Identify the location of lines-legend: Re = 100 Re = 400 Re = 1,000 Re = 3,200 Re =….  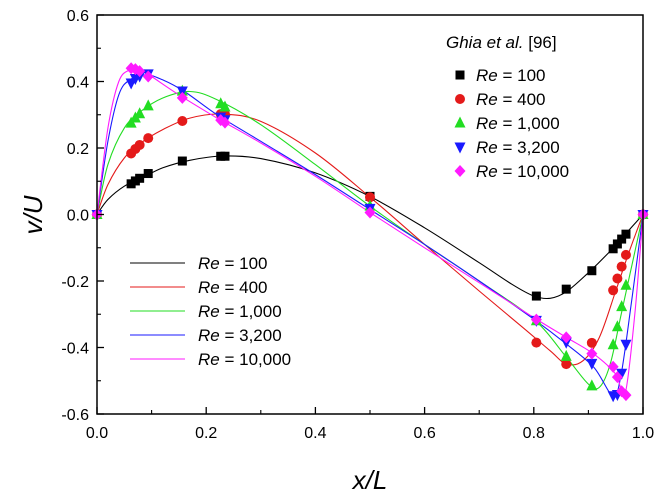
(210, 311).